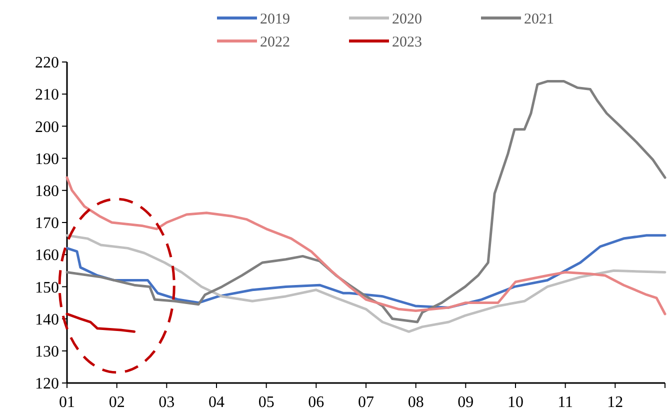 This screenshot has height=419, width=667. What do you see at coordinates (407, 42) in the screenshot?
I see `legend-label: 2023` at bounding box center [407, 42].